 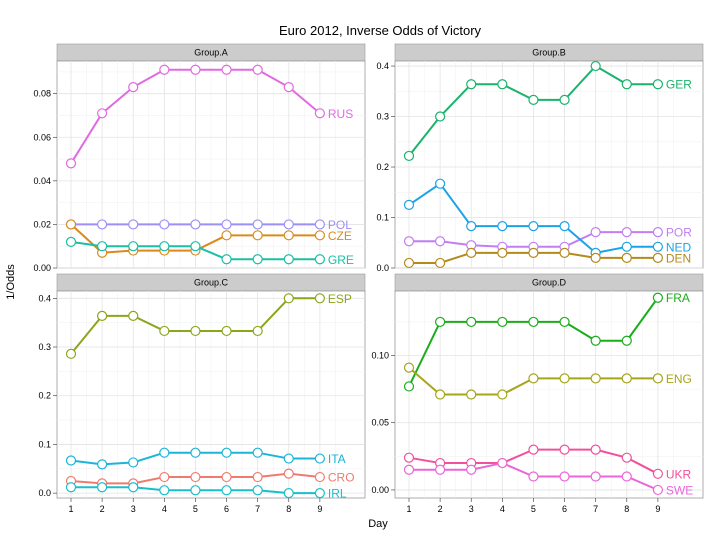 What do you see at coordinates (679, 247) in the screenshot?
I see `series-label-ned: NED` at bounding box center [679, 247].